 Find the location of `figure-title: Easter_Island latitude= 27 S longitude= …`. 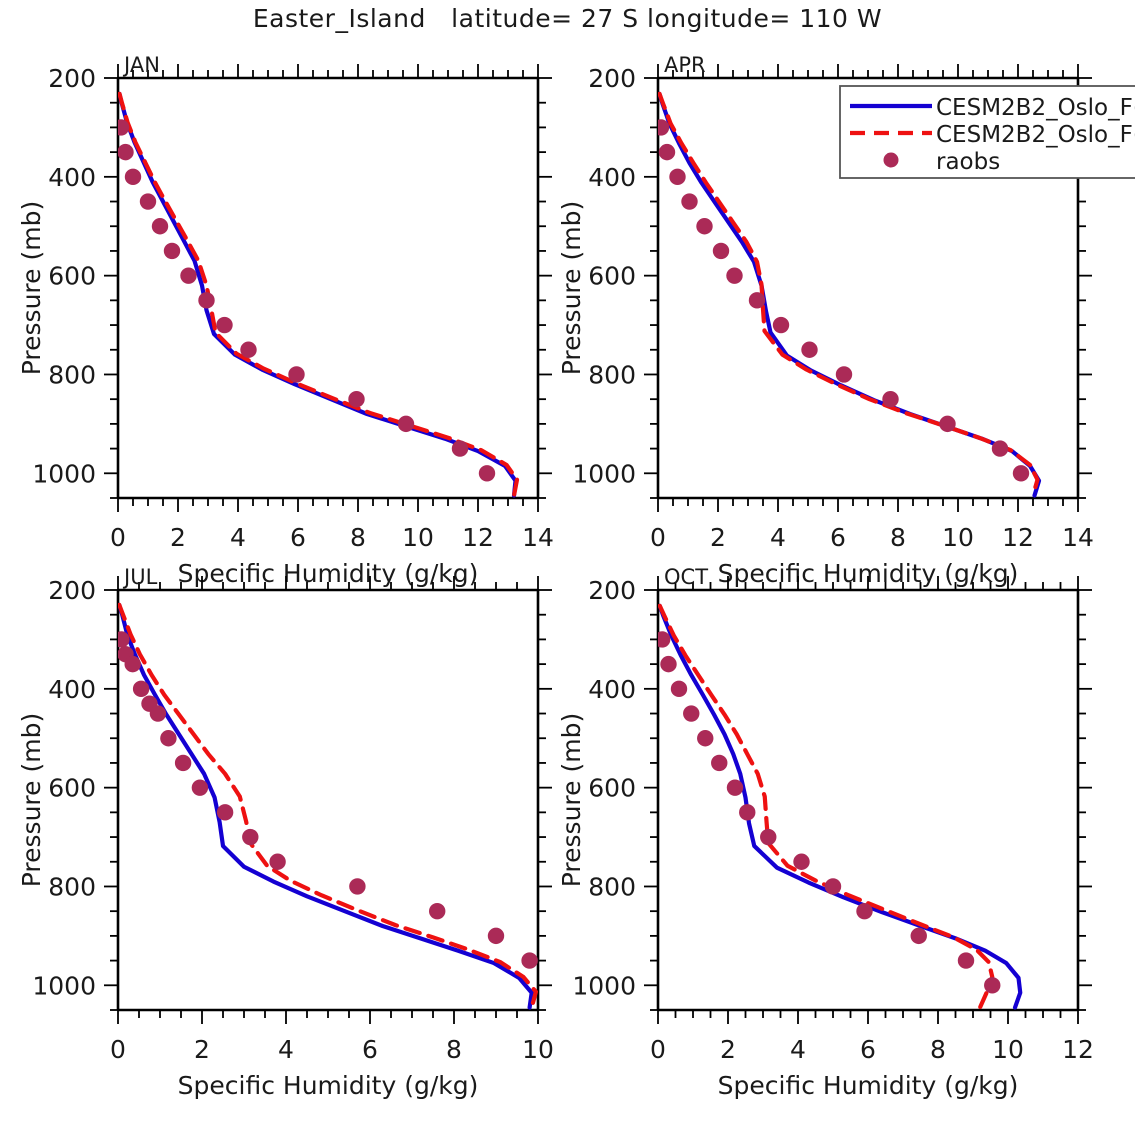

figure-title: Easter_Island latitude= 27 S longitude= … is located at coordinates (567, 18).